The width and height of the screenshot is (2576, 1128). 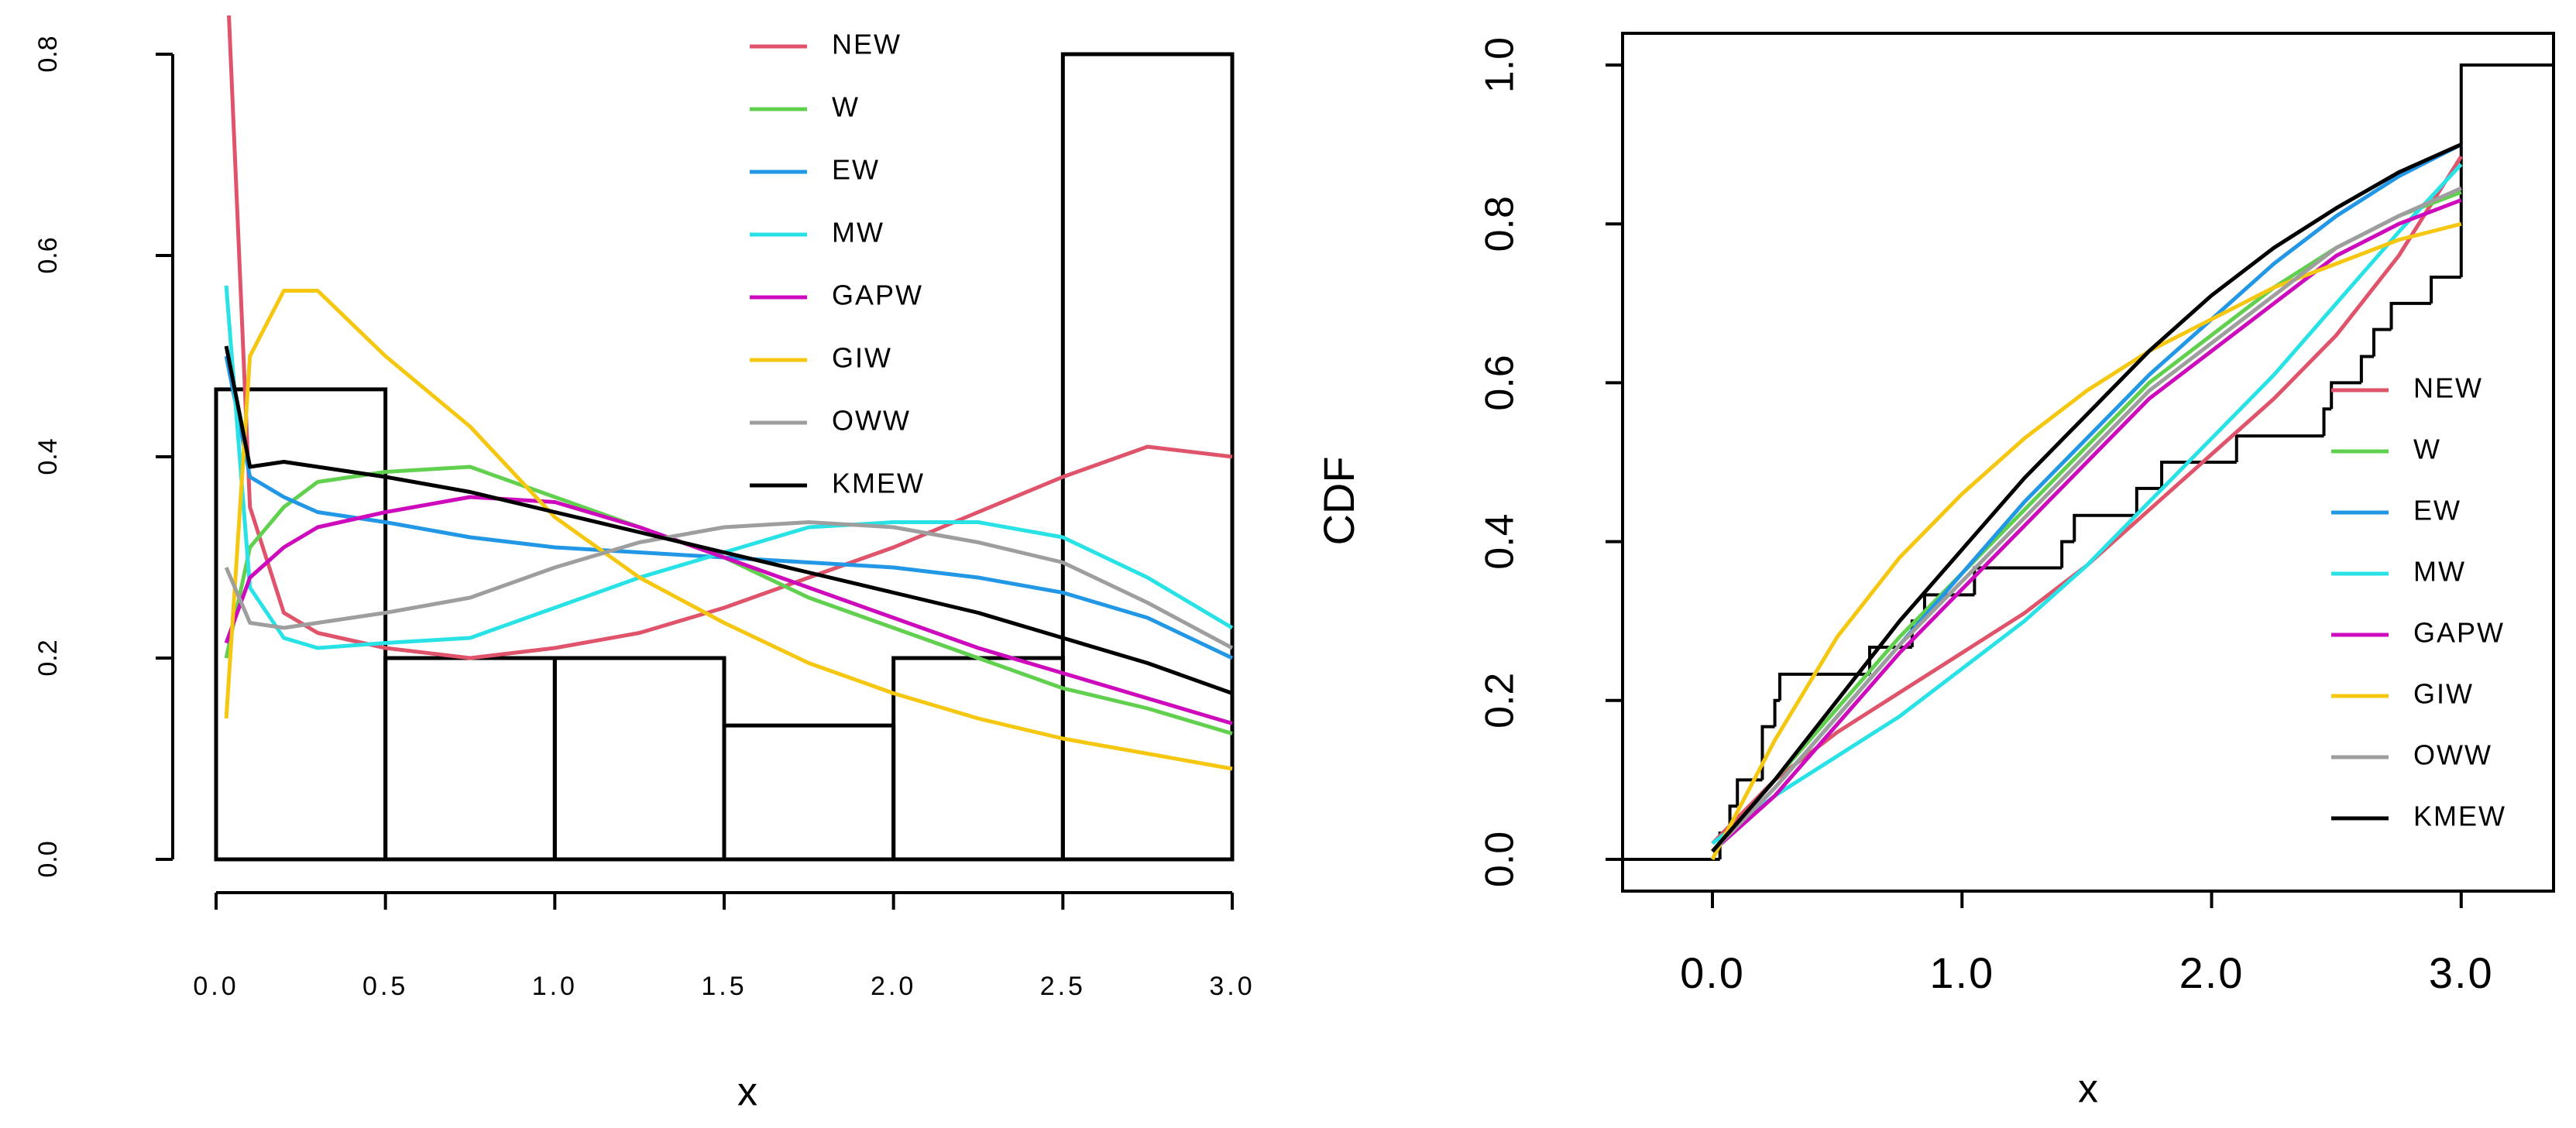 I want to click on y-tick-label: 1.0, so click(x=1500, y=65).